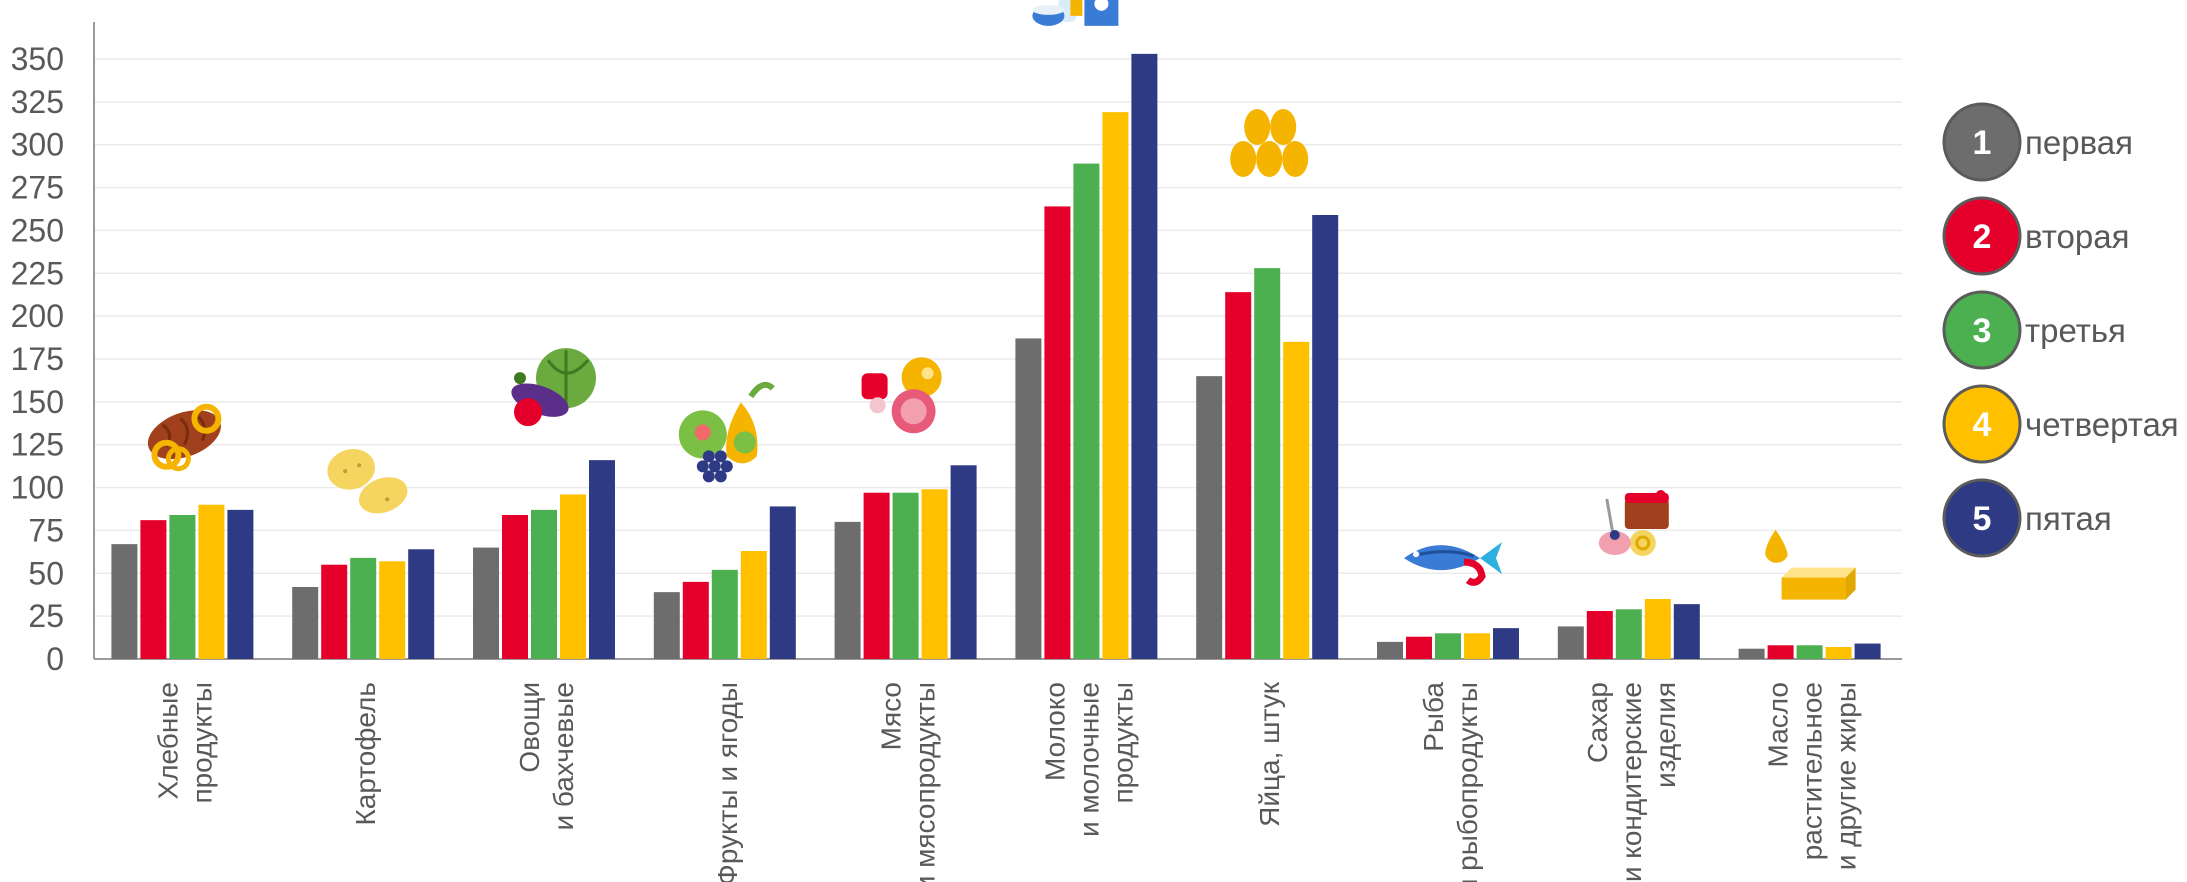 This screenshot has height=882, width=2187. What do you see at coordinates (2035, 236) in the screenshot?
I see `legend-item: 2 вторая` at bounding box center [2035, 236].